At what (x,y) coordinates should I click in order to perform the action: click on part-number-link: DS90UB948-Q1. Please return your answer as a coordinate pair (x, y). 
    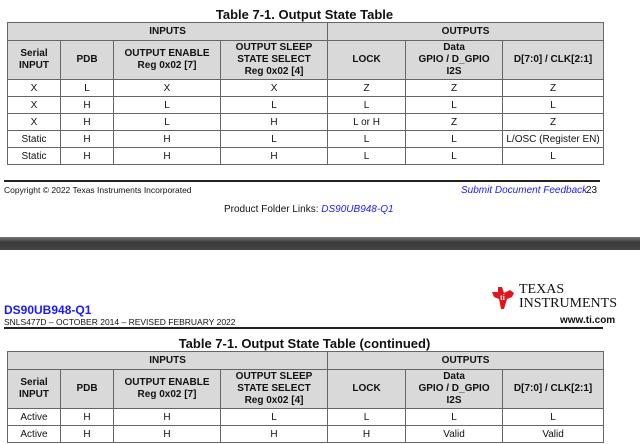
    Looking at the image, I should click on (48, 310).